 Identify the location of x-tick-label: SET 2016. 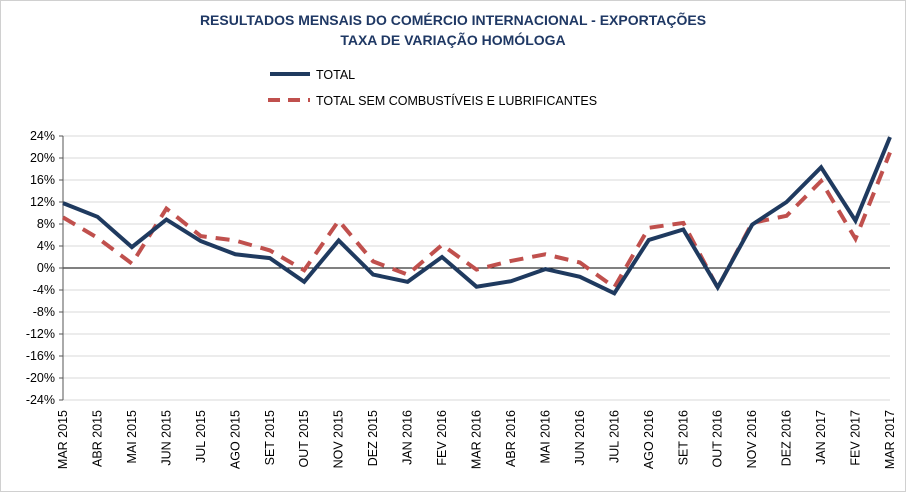
(683, 437).